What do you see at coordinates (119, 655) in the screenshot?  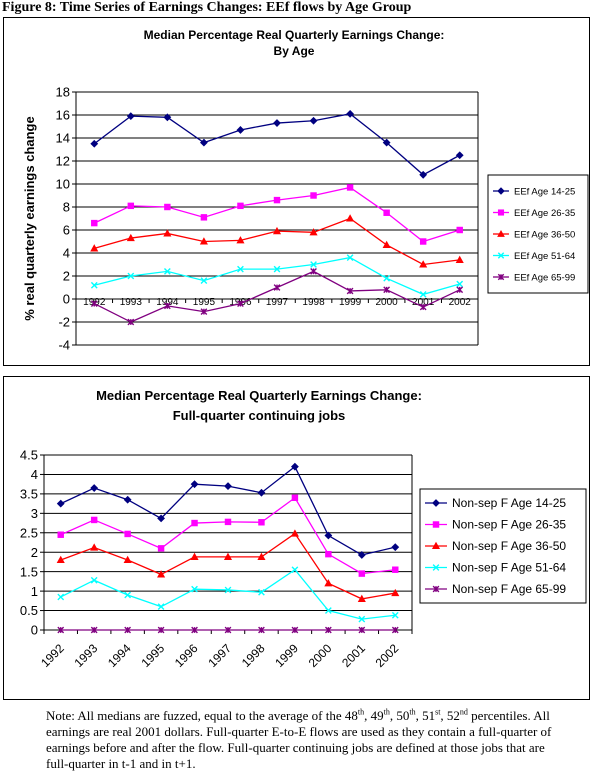 I see `x-tick-label: 1994` at bounding box center [119, 655].